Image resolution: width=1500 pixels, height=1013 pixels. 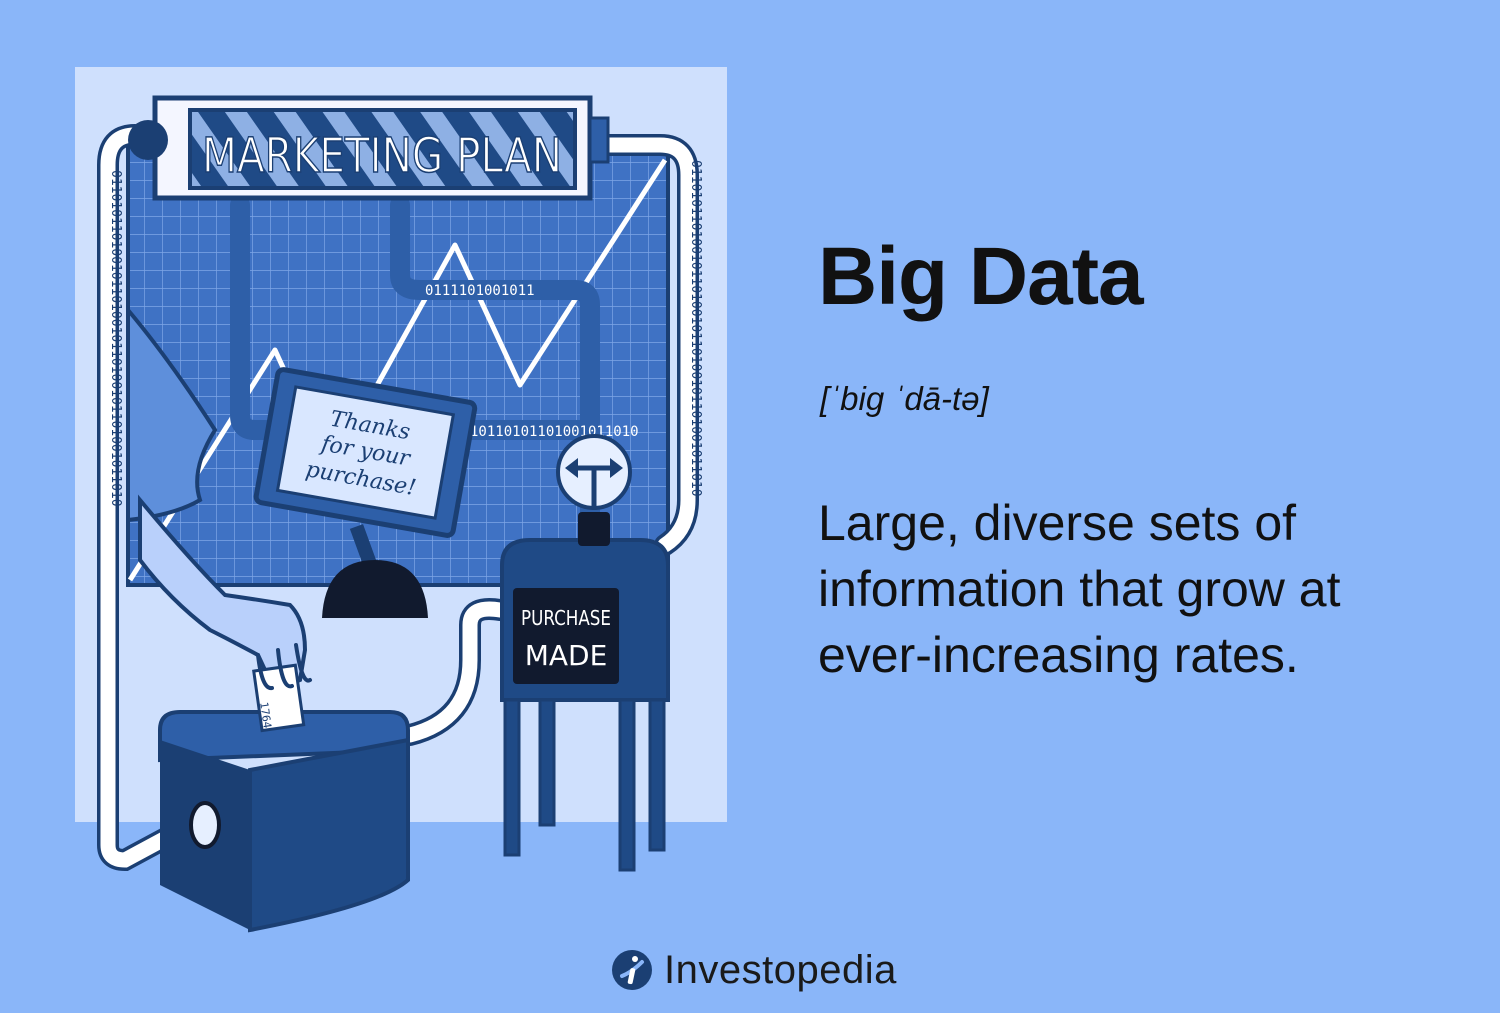 I want to click on machine-line-1: PURCHASE, so click(x=566, y=618).